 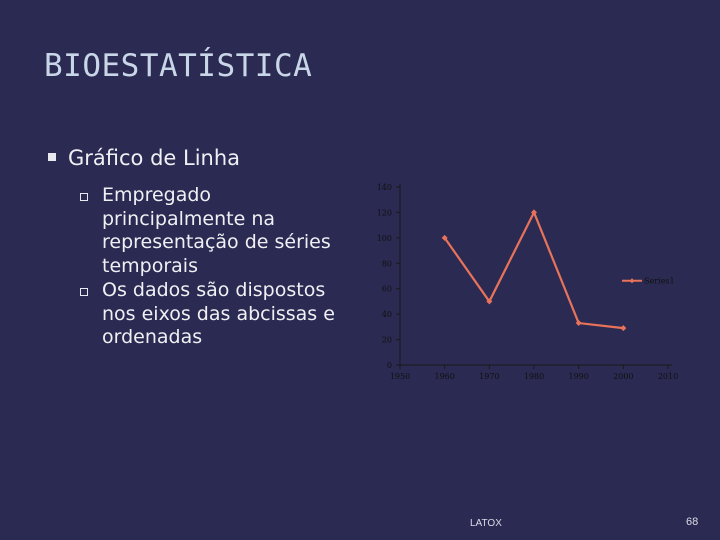 I want to click on slide-title: BIOESTATÍSTICA, so click(x=178, y=66).